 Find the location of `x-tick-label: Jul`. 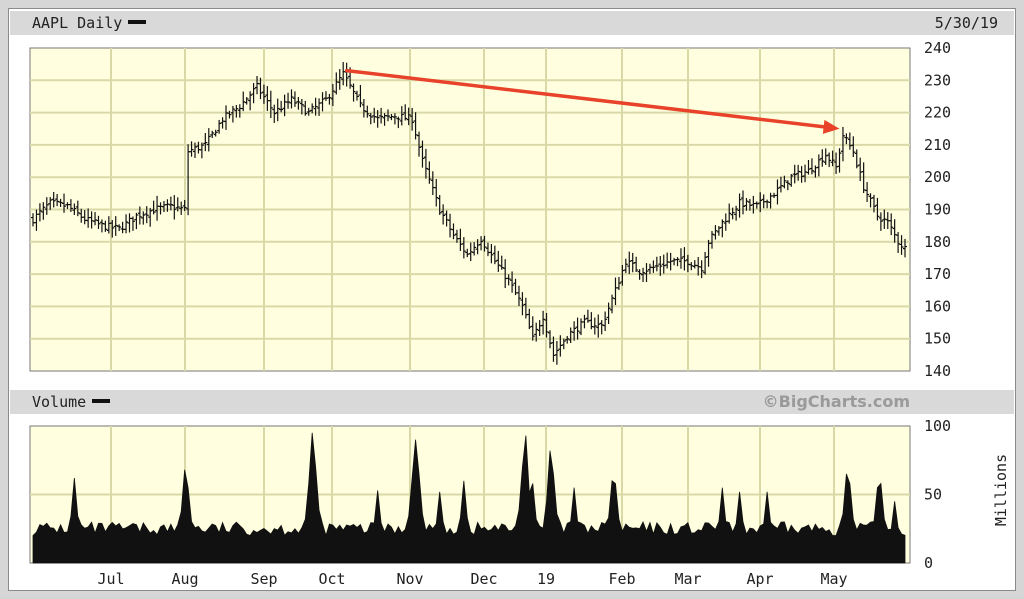

x-tick-label: Jul is located at coordinates (110, 579).